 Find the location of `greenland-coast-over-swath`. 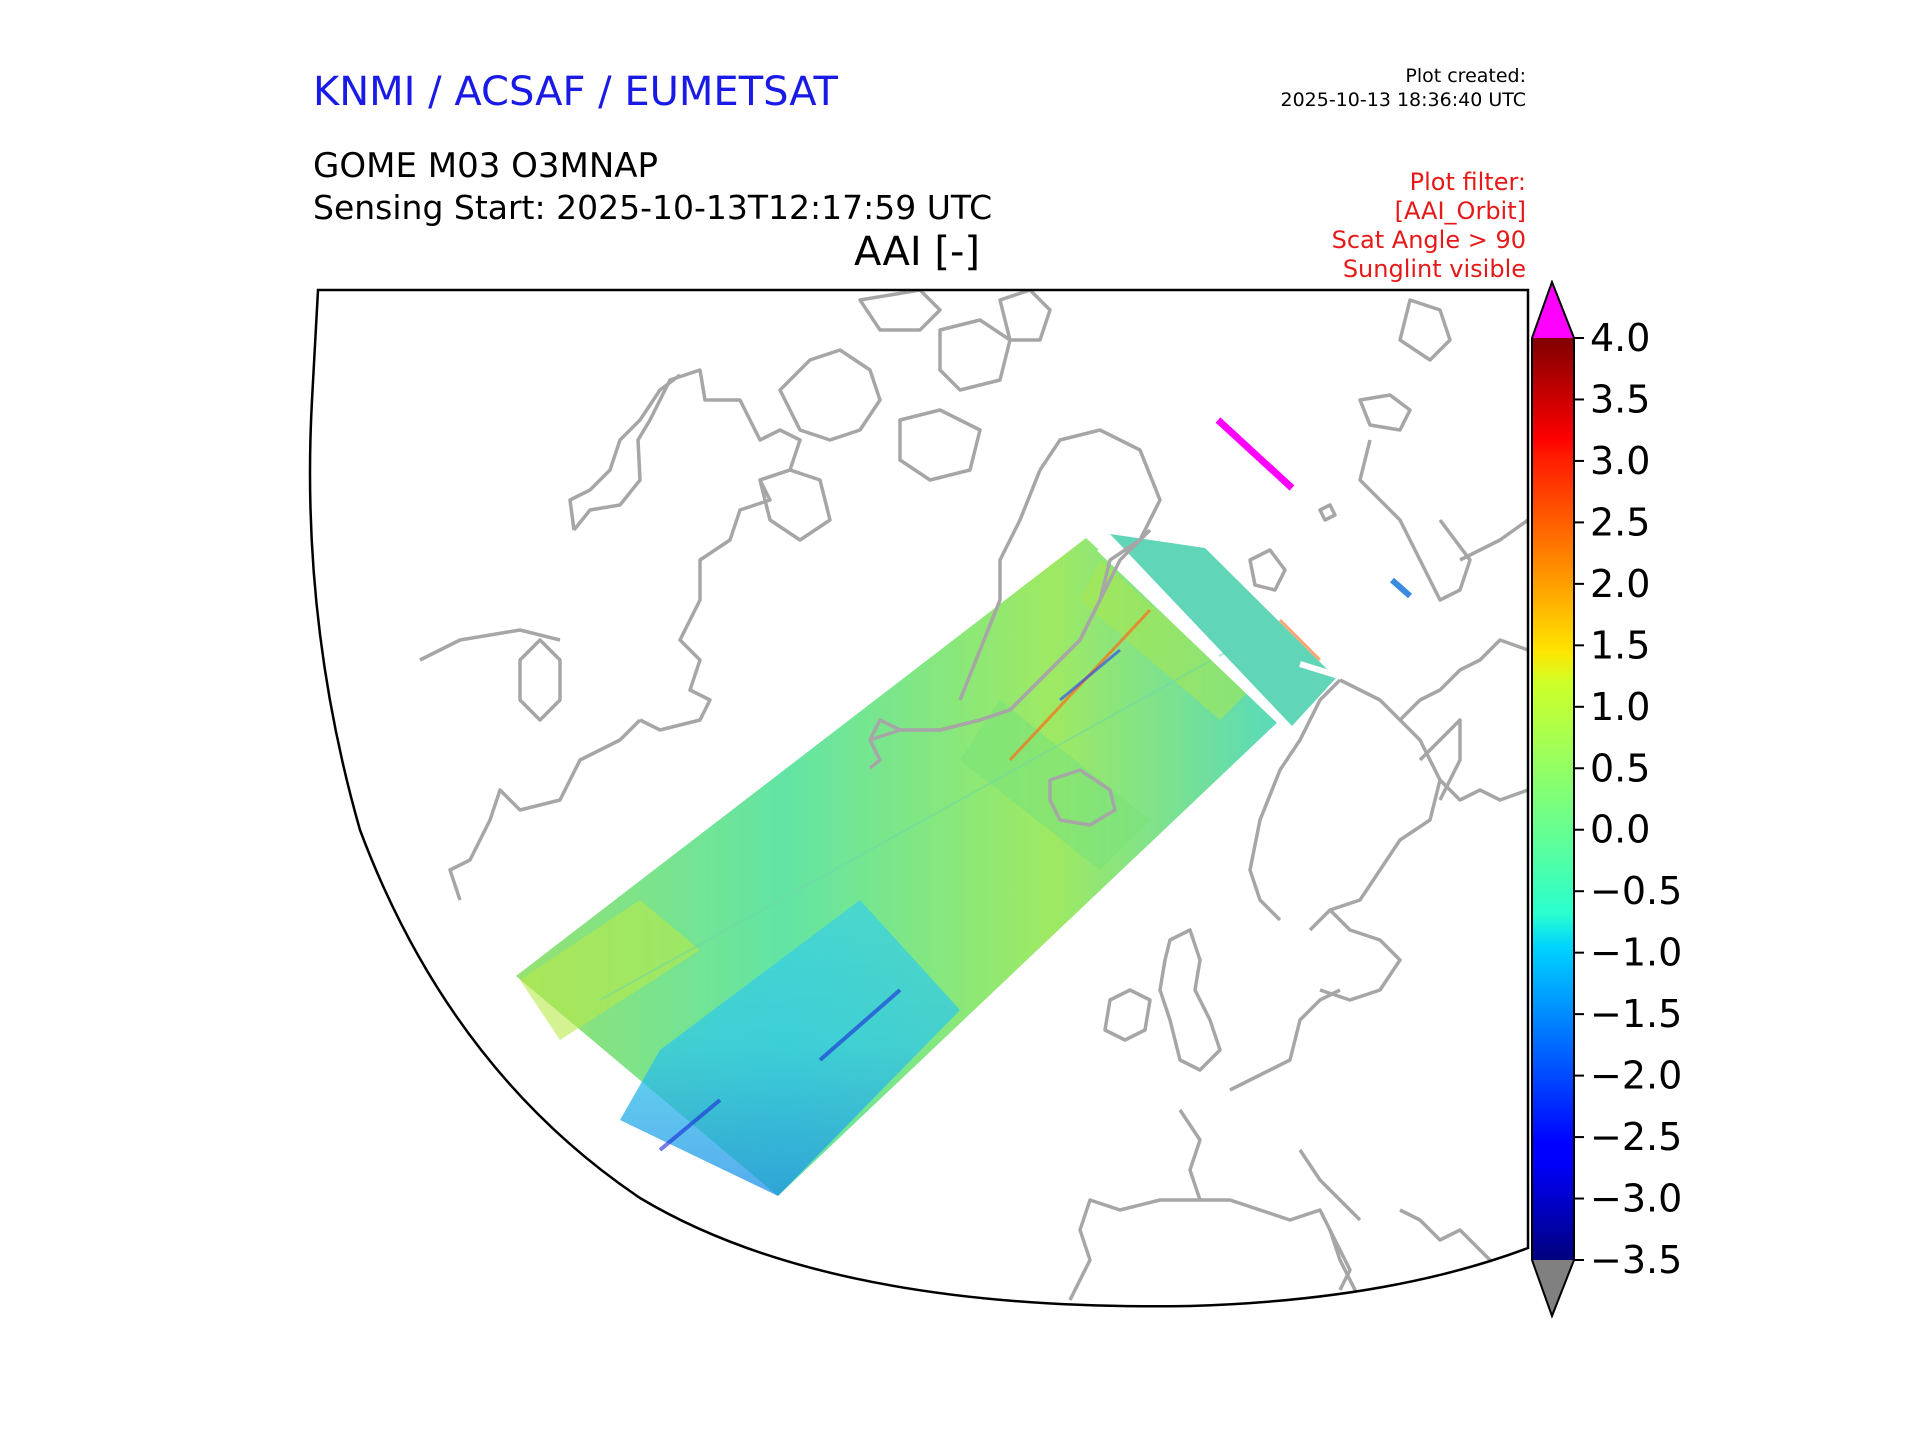

greenland-coast-over-swath is located at coordinates (1010, 635).